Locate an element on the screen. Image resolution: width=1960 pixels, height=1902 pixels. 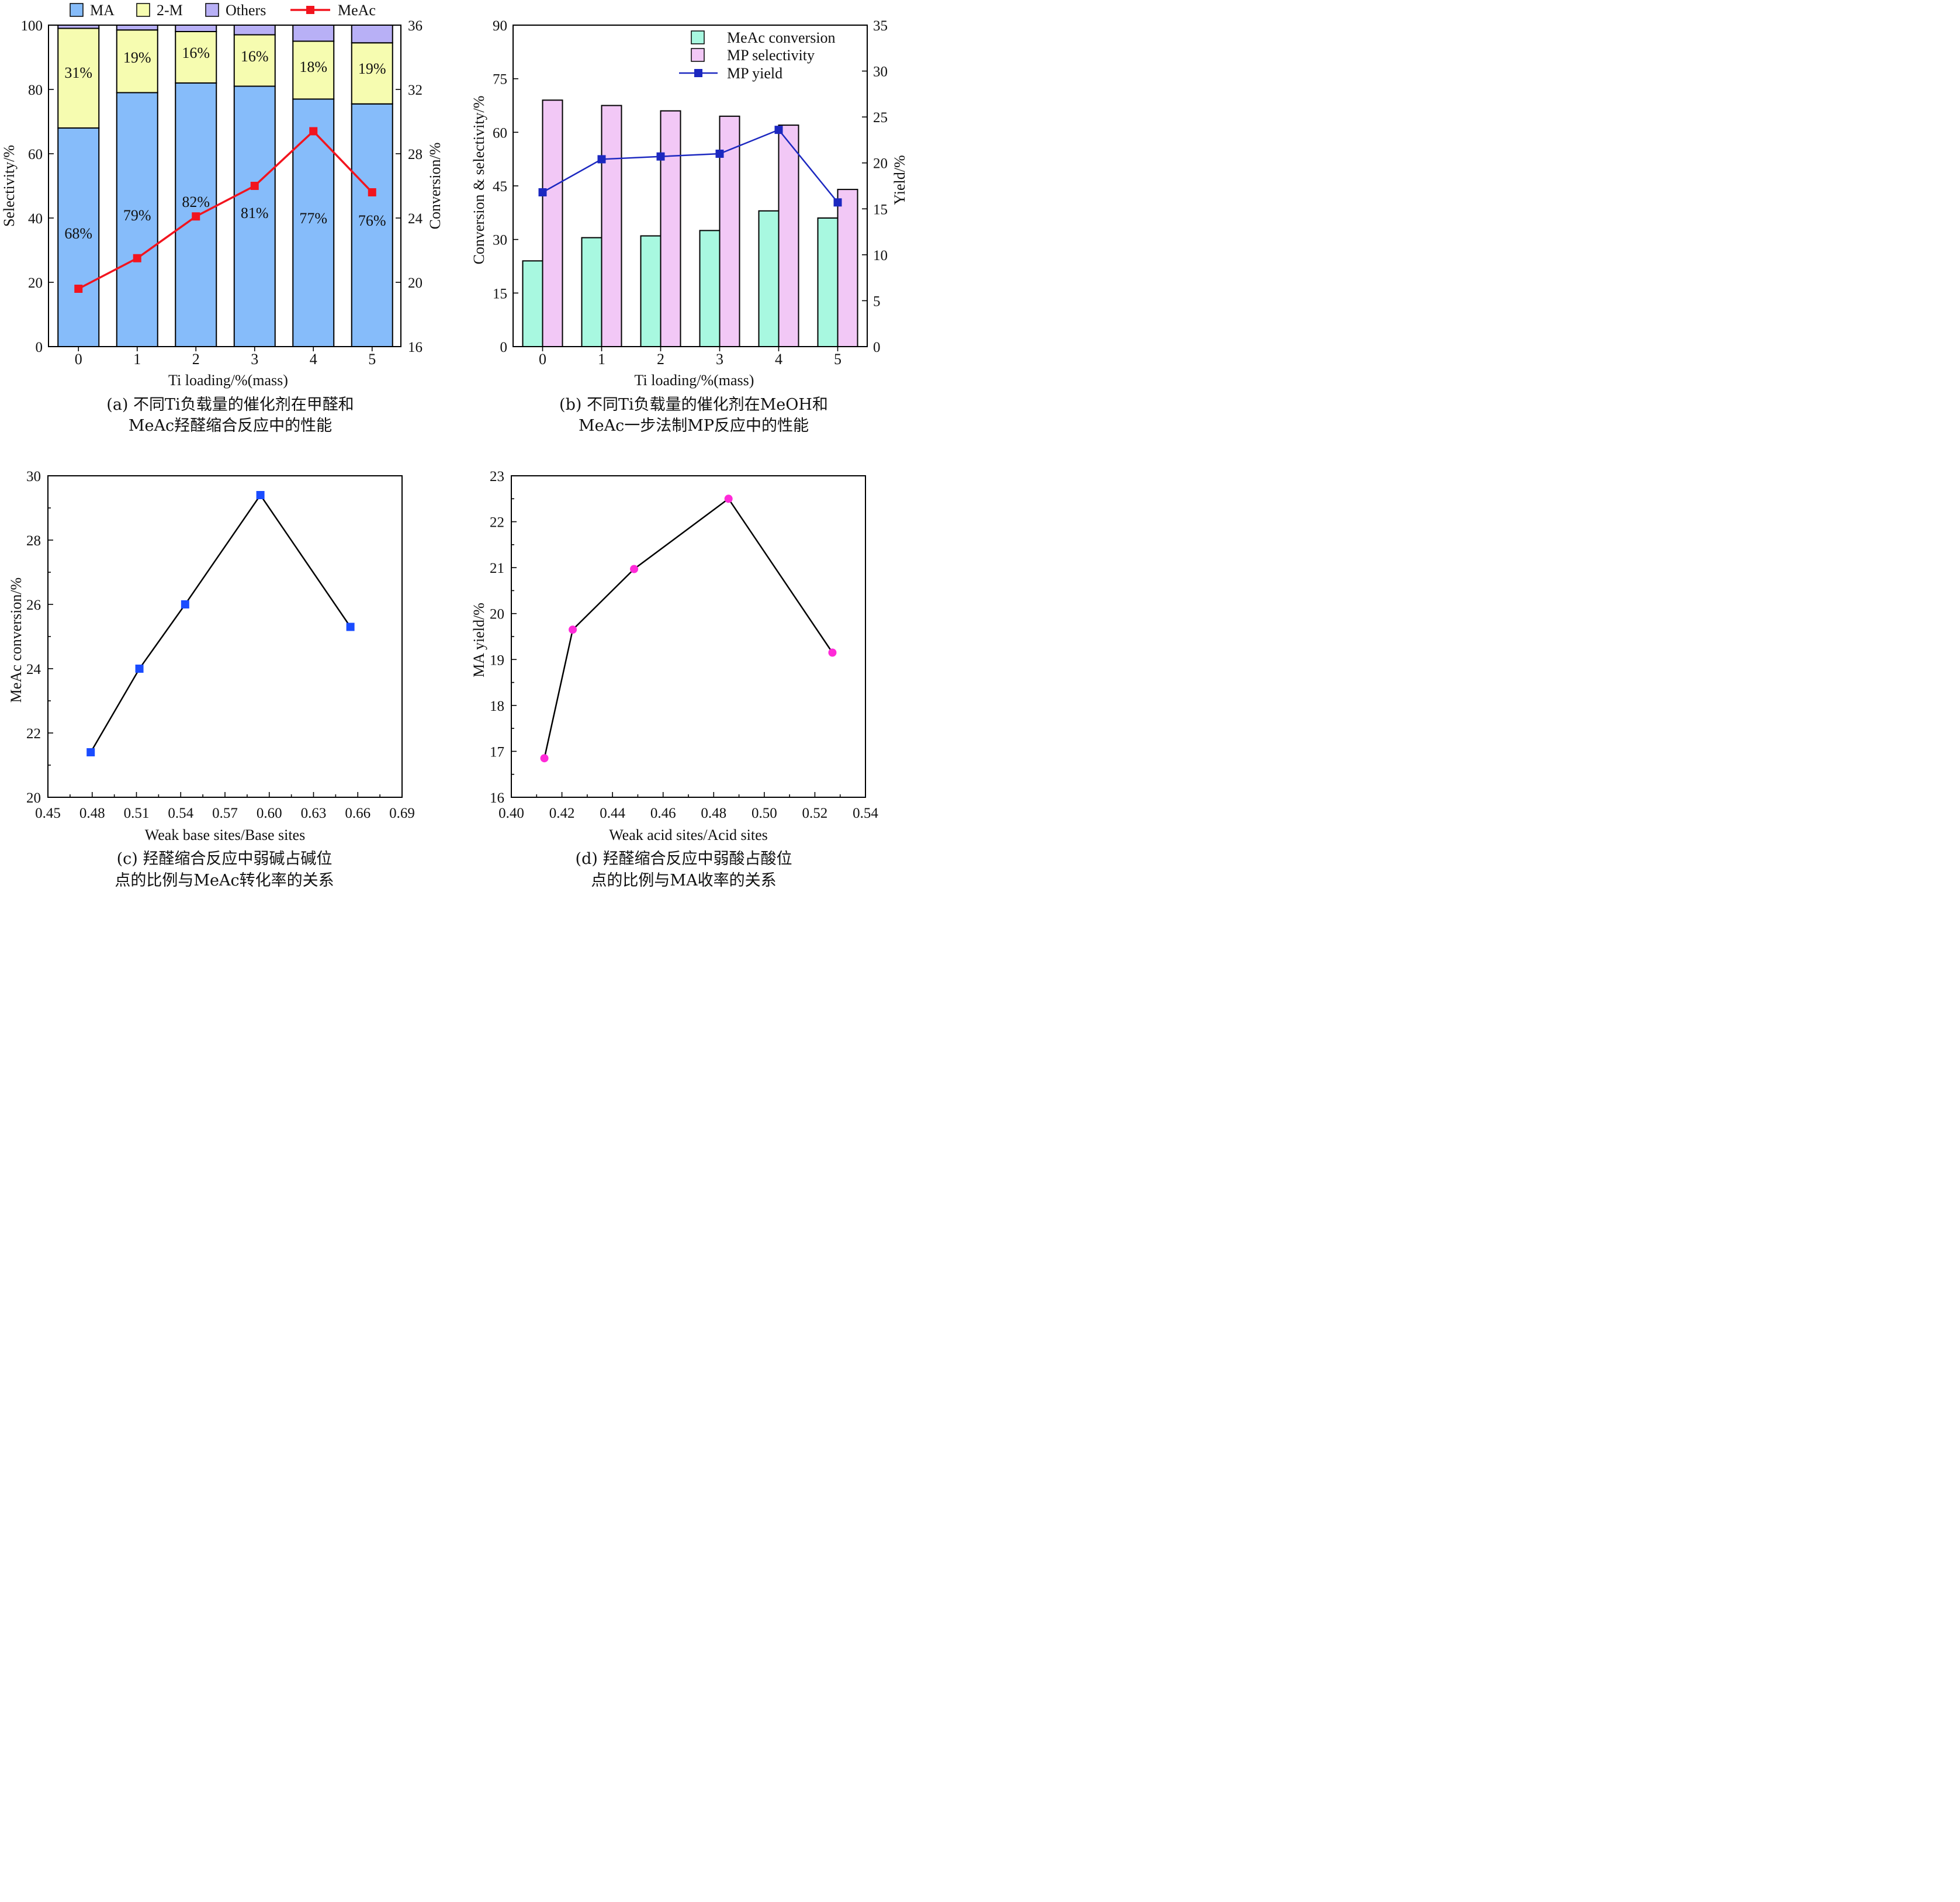
x-tick-label: 0.63 is located at coordinates (314, 813).